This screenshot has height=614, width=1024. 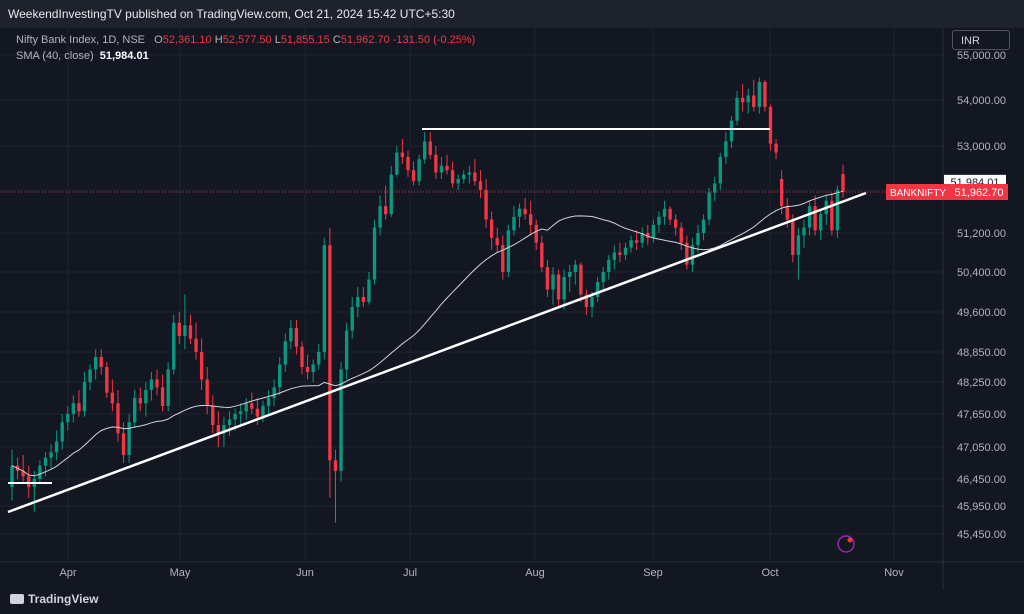 I want to click on y-tick-label: 45,950.00, so click(x=981, y=507).